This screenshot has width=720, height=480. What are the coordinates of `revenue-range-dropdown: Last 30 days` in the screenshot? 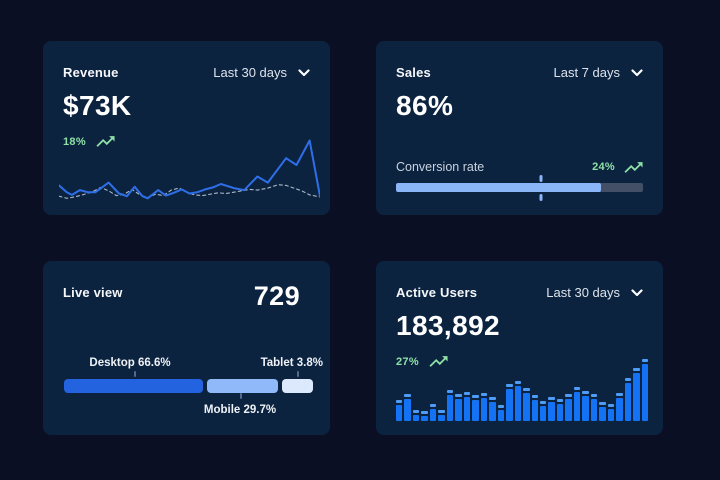 It's located at (261, 72).